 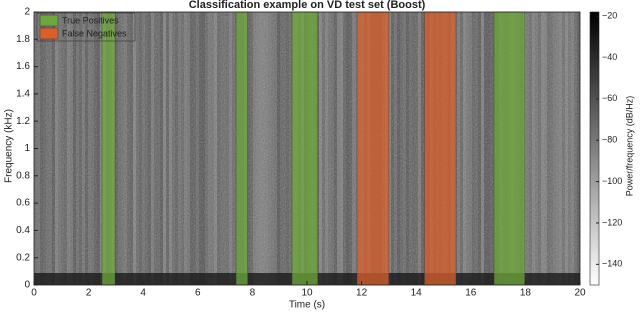 I want to click on y-tick-label: 0.6, so click(x=23, y=203).